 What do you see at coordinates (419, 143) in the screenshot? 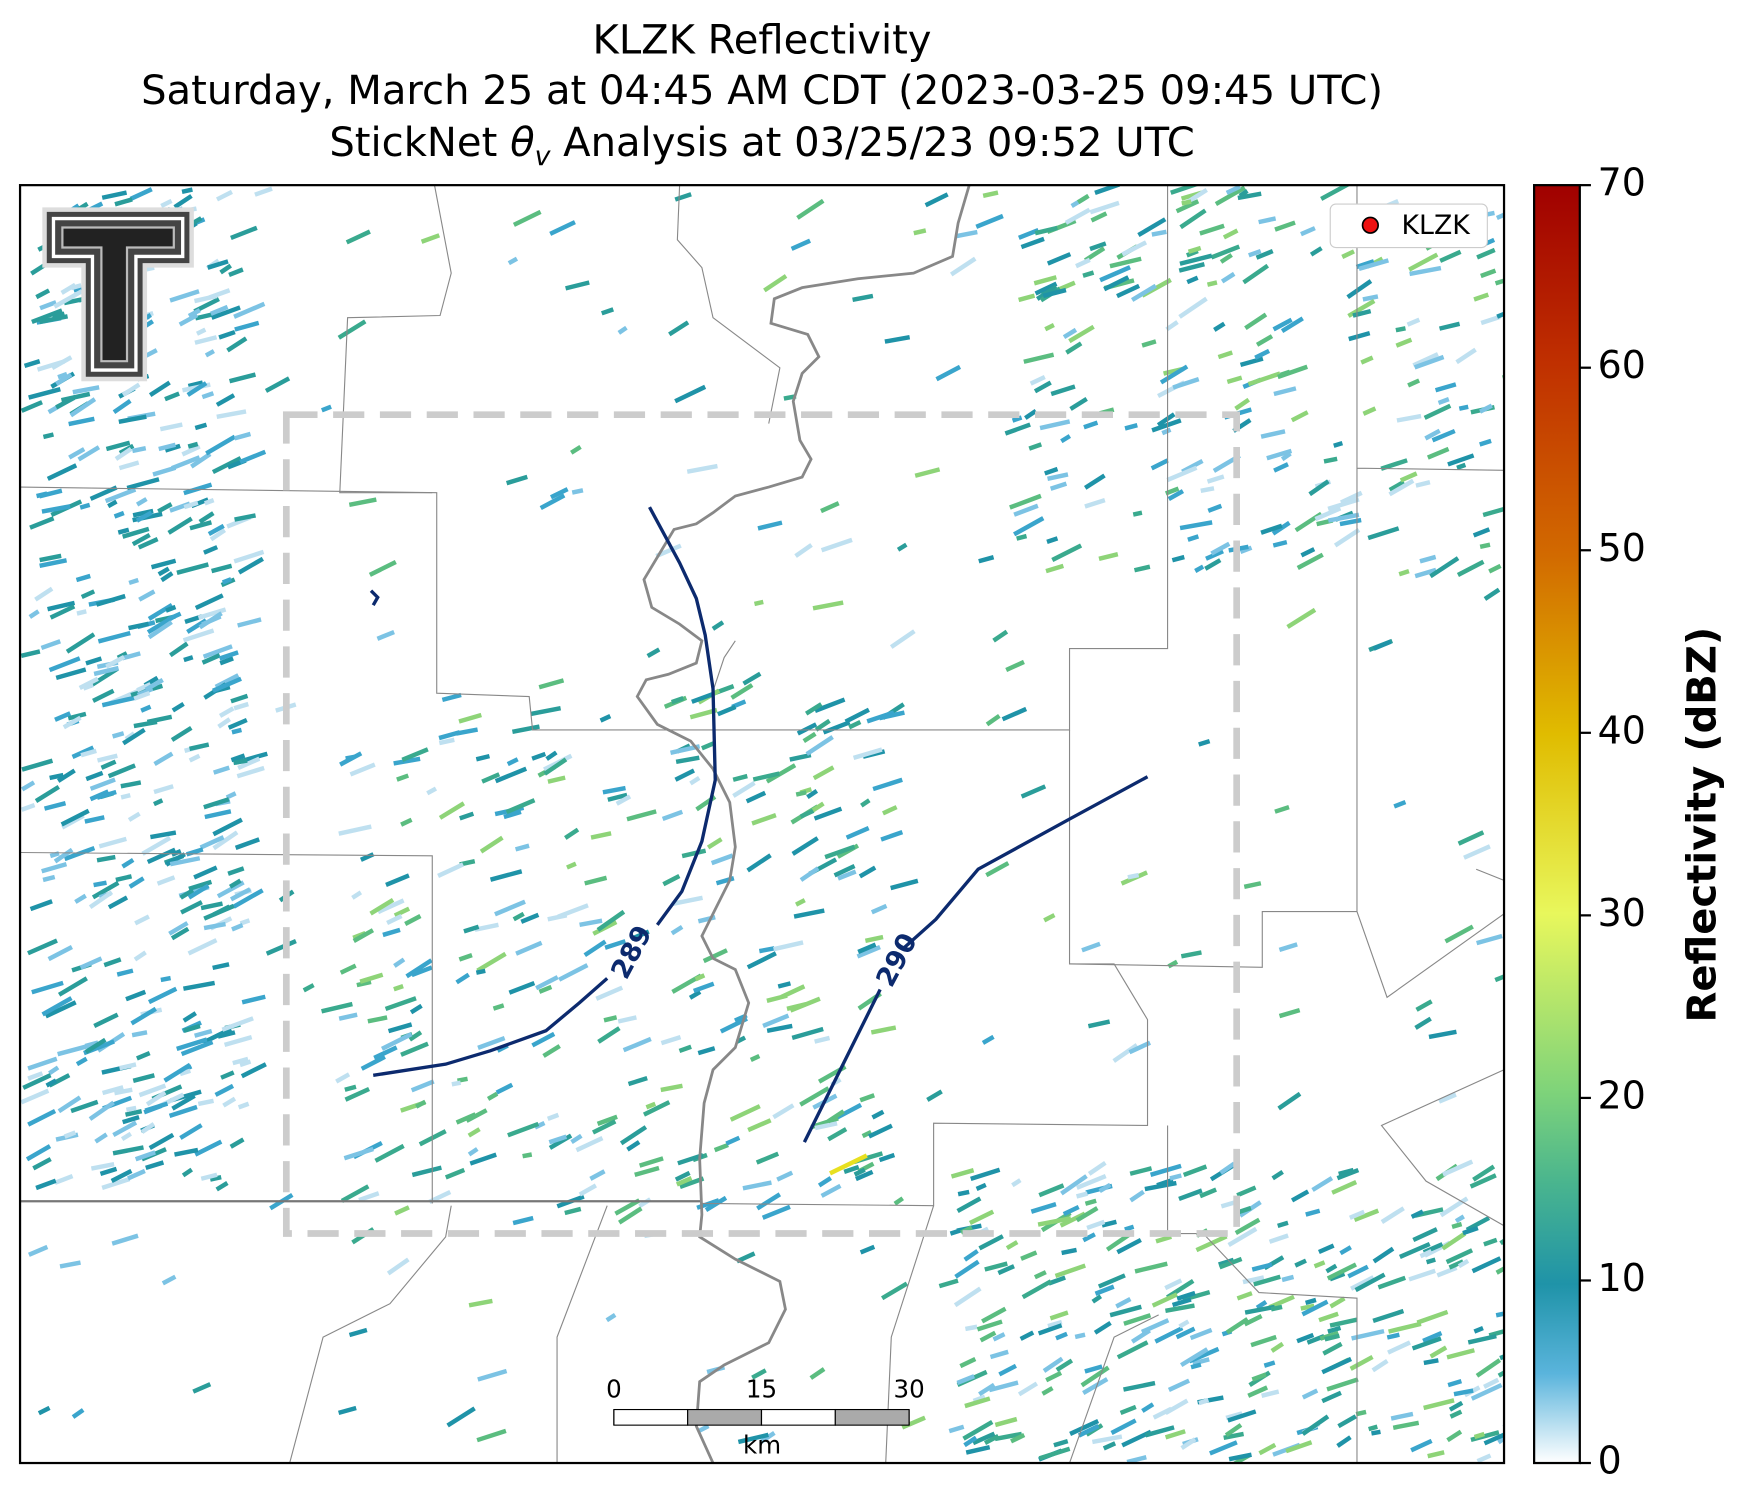
I see `title-text: StickNet` at bounding box center [419, 143].